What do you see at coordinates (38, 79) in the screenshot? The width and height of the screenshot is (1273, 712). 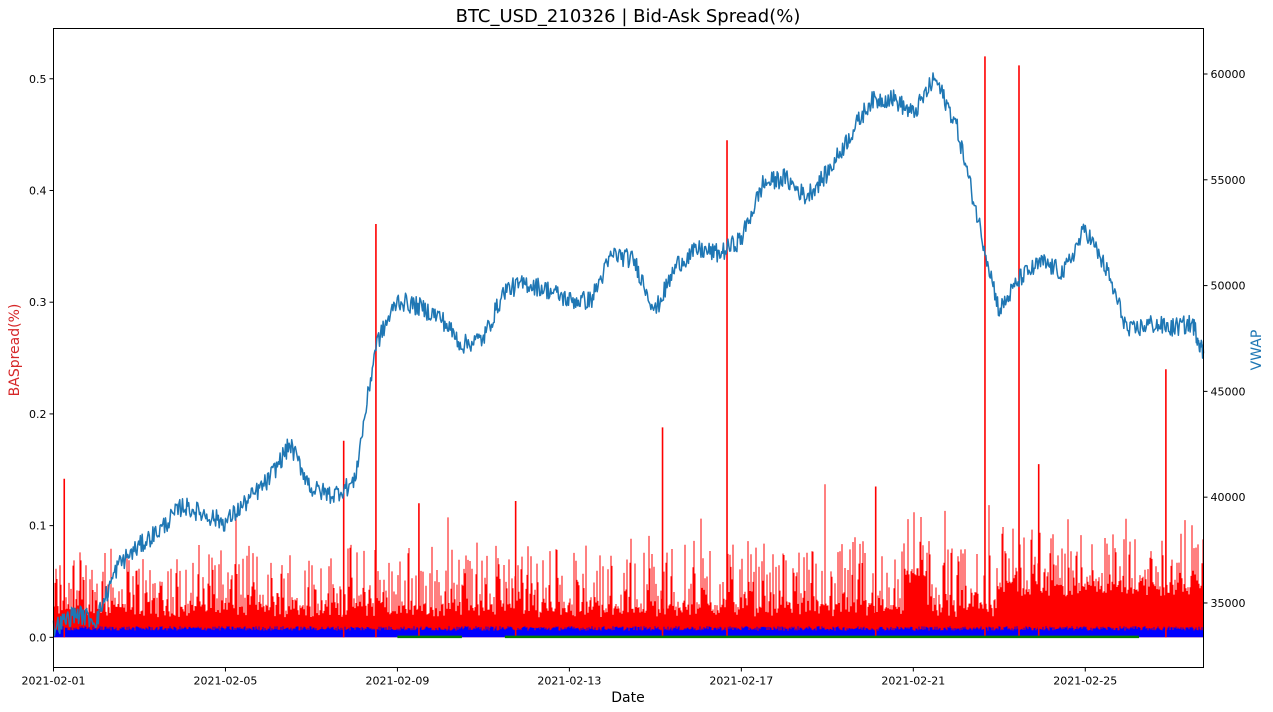 I see `y-left-tick-label-5: 0.5` at bounding box center [38, 79].